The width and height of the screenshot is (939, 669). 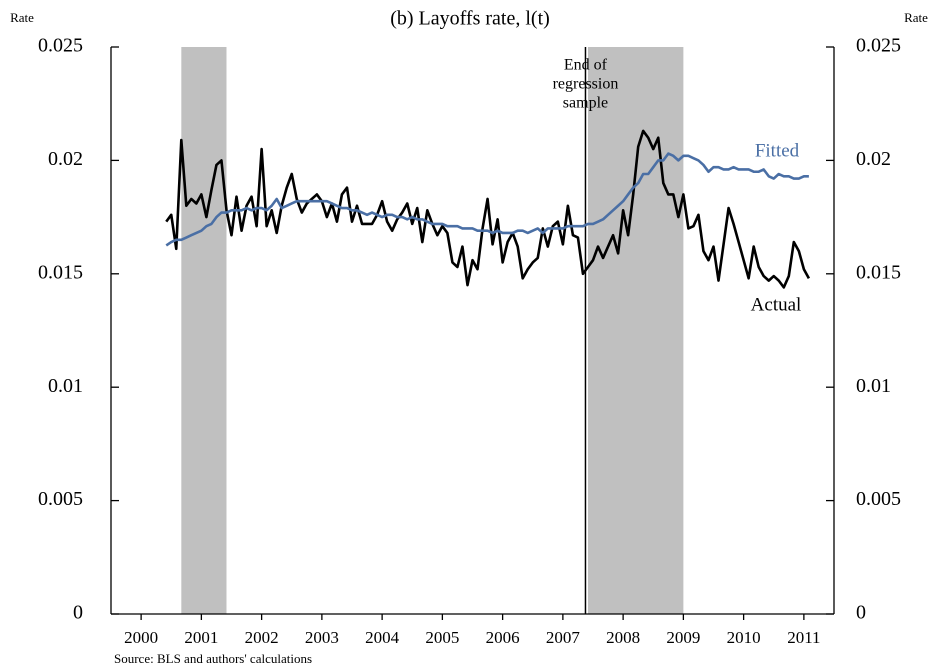 I want to click on y2-tick-label: 0.005, so click(x=878, y=499).